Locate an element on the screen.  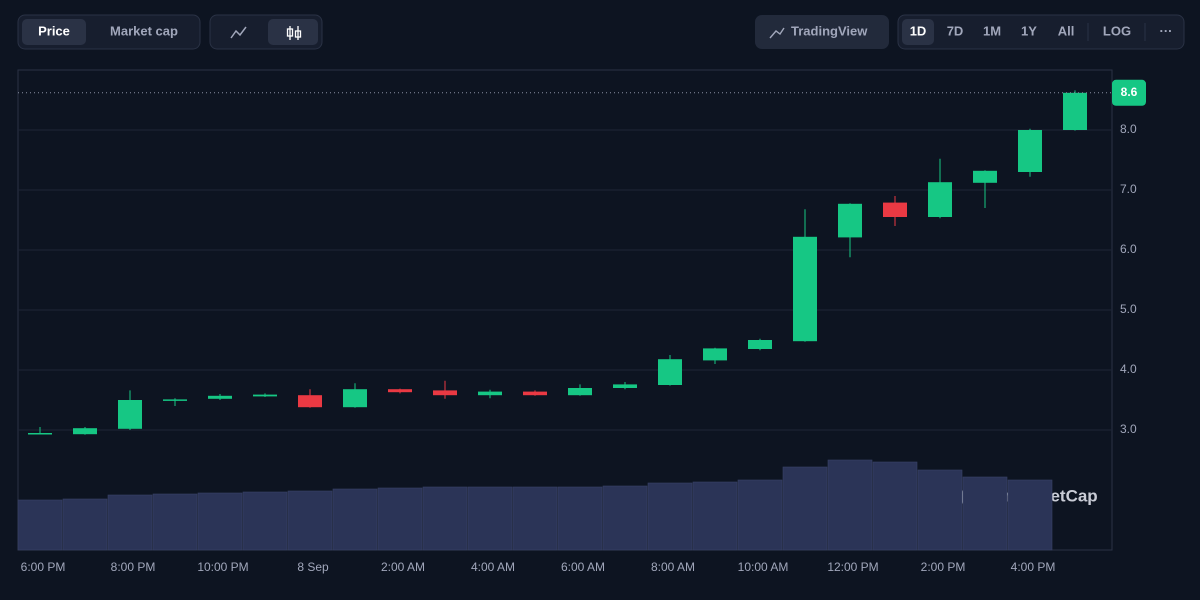
x-tick-label: 6:00 AM is located at coordinates (583, 567).